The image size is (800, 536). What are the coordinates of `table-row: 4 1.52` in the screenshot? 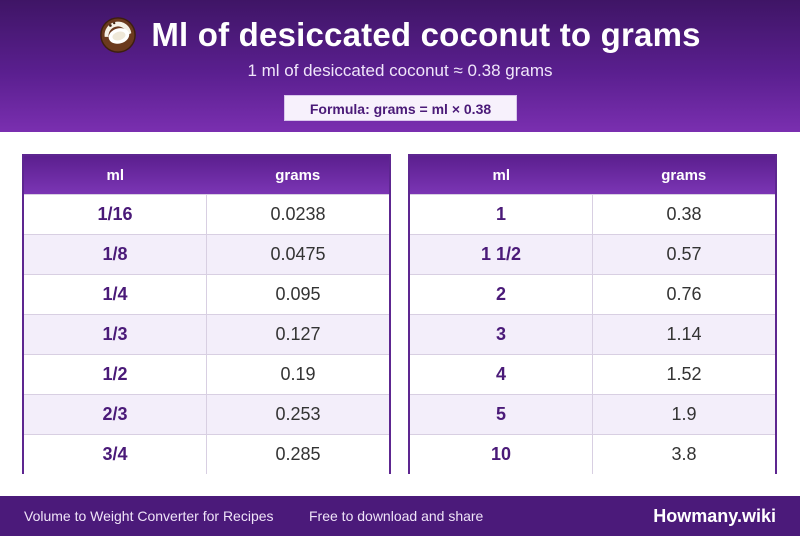 It's located at (592, 374).